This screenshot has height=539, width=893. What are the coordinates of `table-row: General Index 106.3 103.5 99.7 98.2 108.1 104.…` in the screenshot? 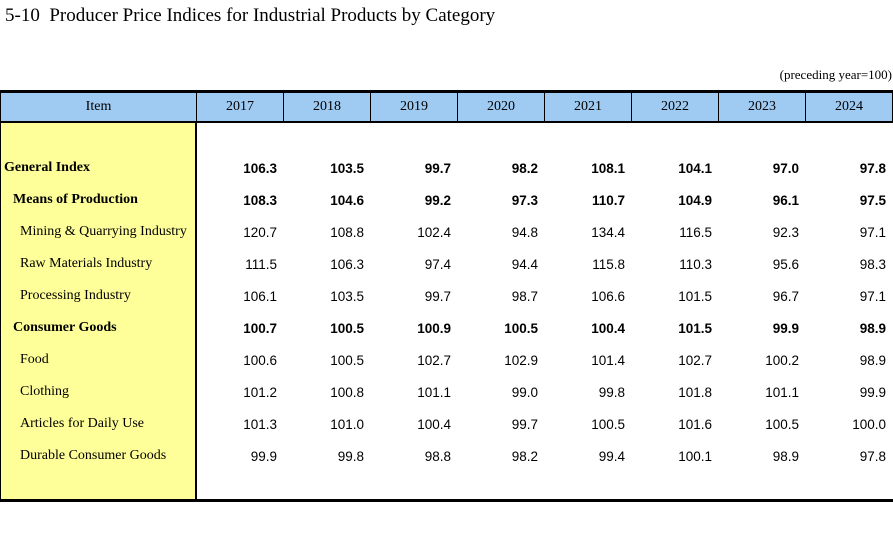 It's located at (447, 168).